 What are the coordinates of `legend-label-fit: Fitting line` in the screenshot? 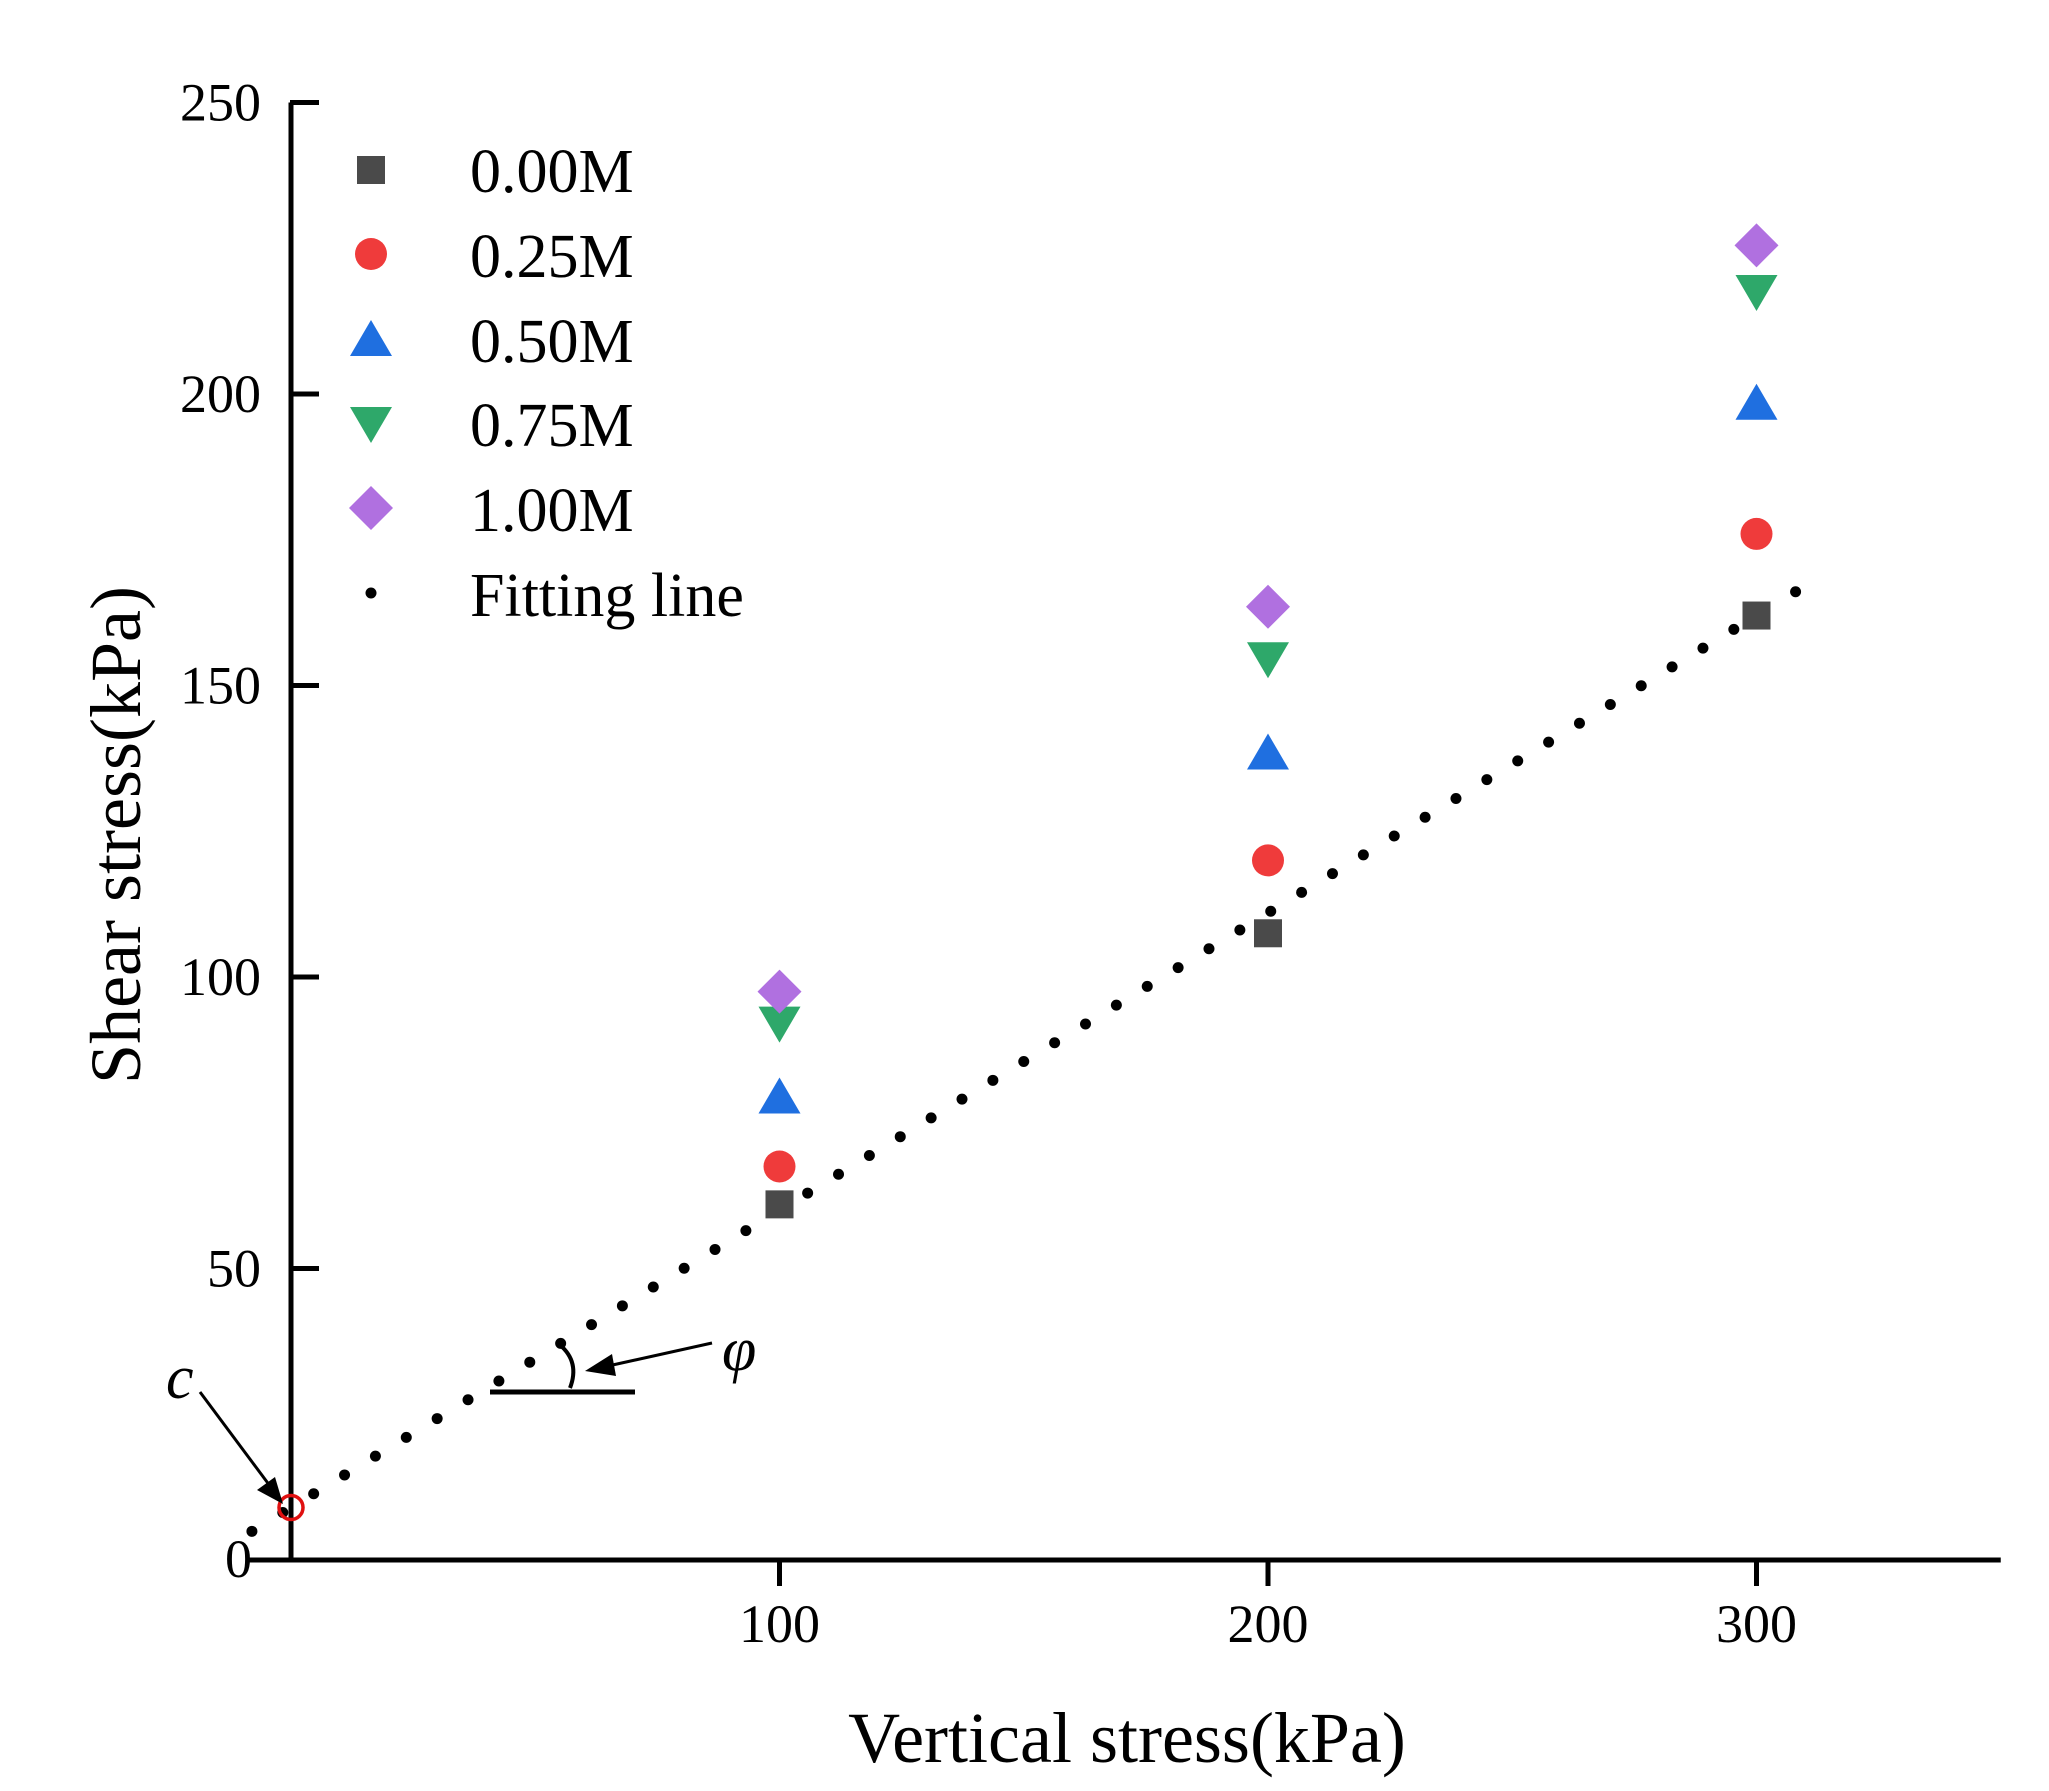 It's located at (607, 596).